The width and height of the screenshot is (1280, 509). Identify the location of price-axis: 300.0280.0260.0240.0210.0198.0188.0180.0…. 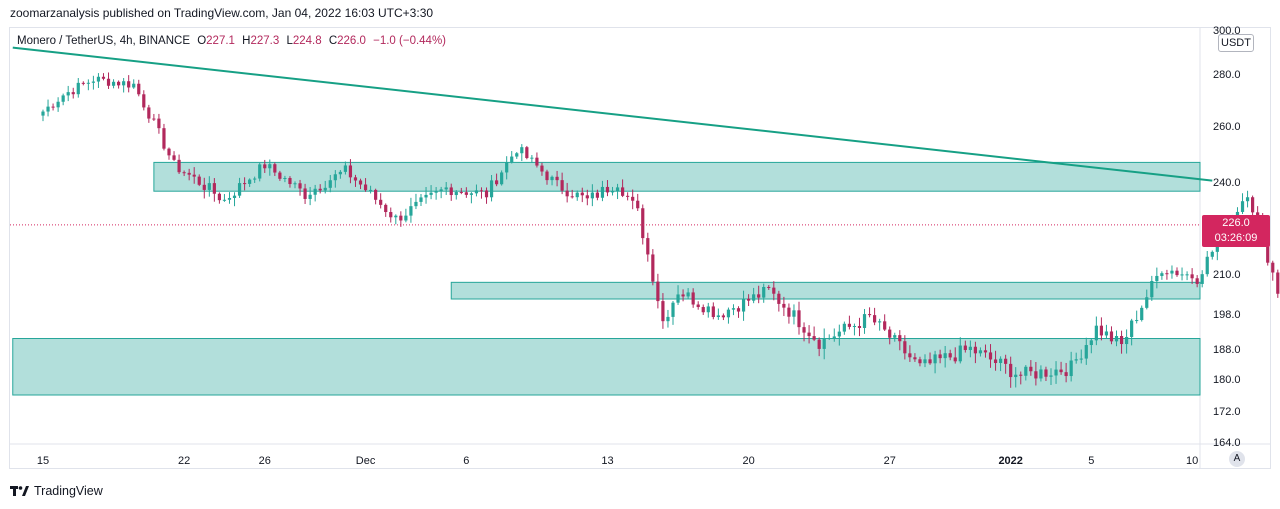
(1227, 237).